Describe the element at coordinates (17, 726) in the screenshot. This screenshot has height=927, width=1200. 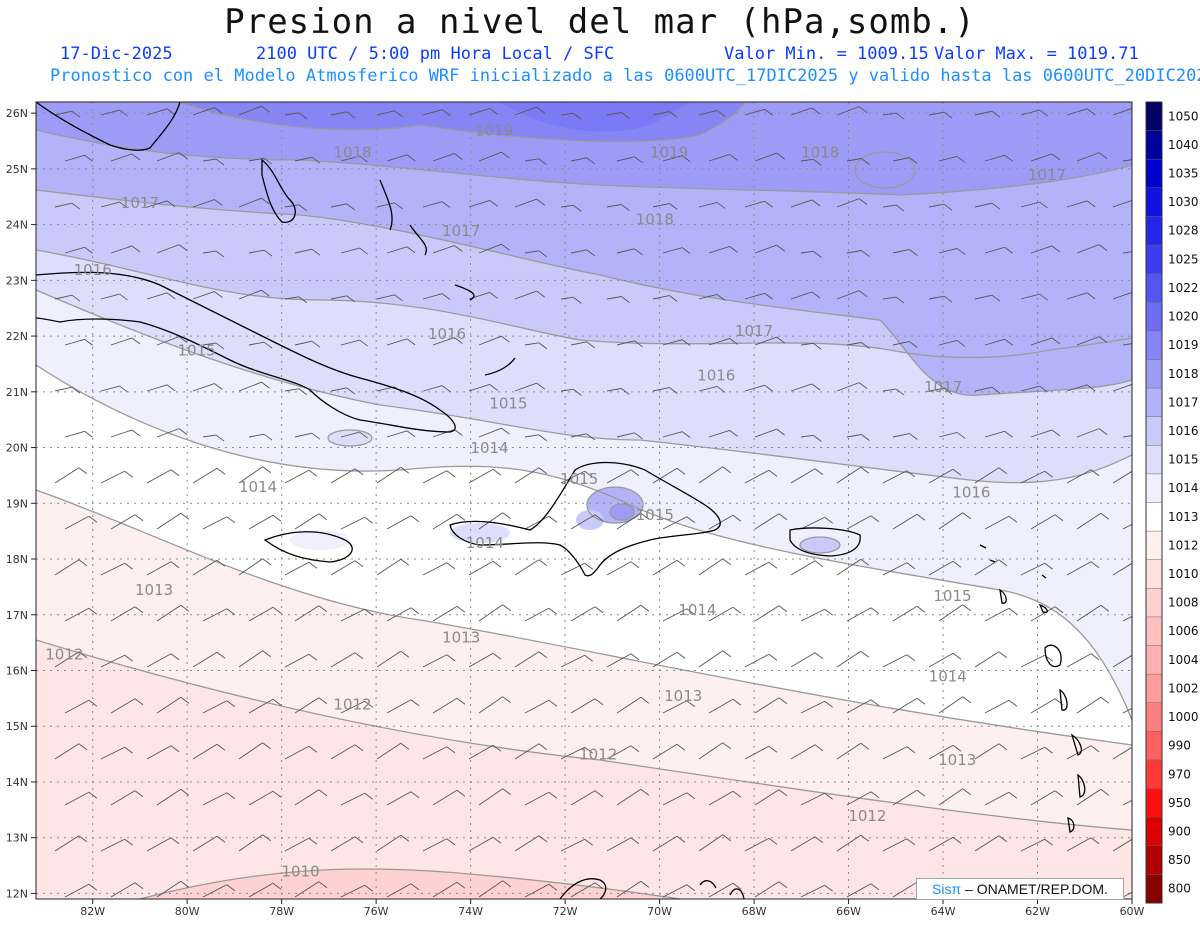
I see `lat-label: 15N` at that location.